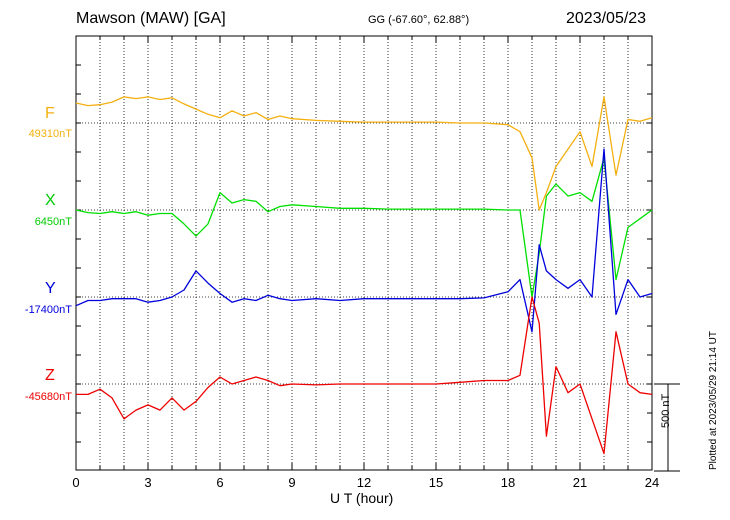  What do you see at coordinates (50, 288) in the screenshot?
I see `y-channel-letter: Y` at bounding box center [50, 288].